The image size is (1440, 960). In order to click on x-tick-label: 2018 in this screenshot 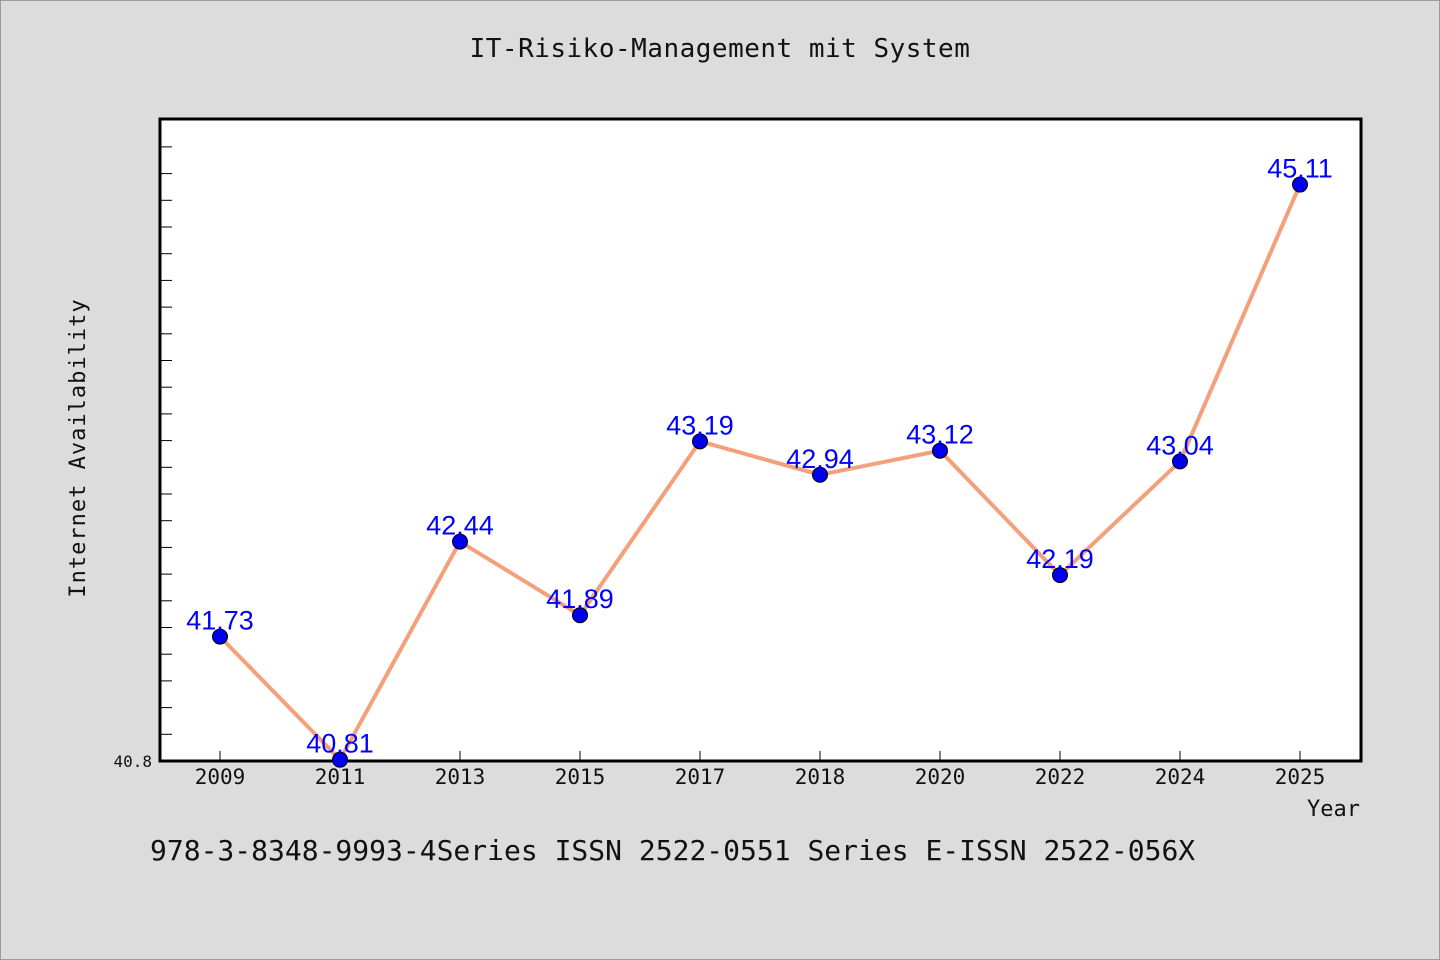, I will do `click(820, 777)`.